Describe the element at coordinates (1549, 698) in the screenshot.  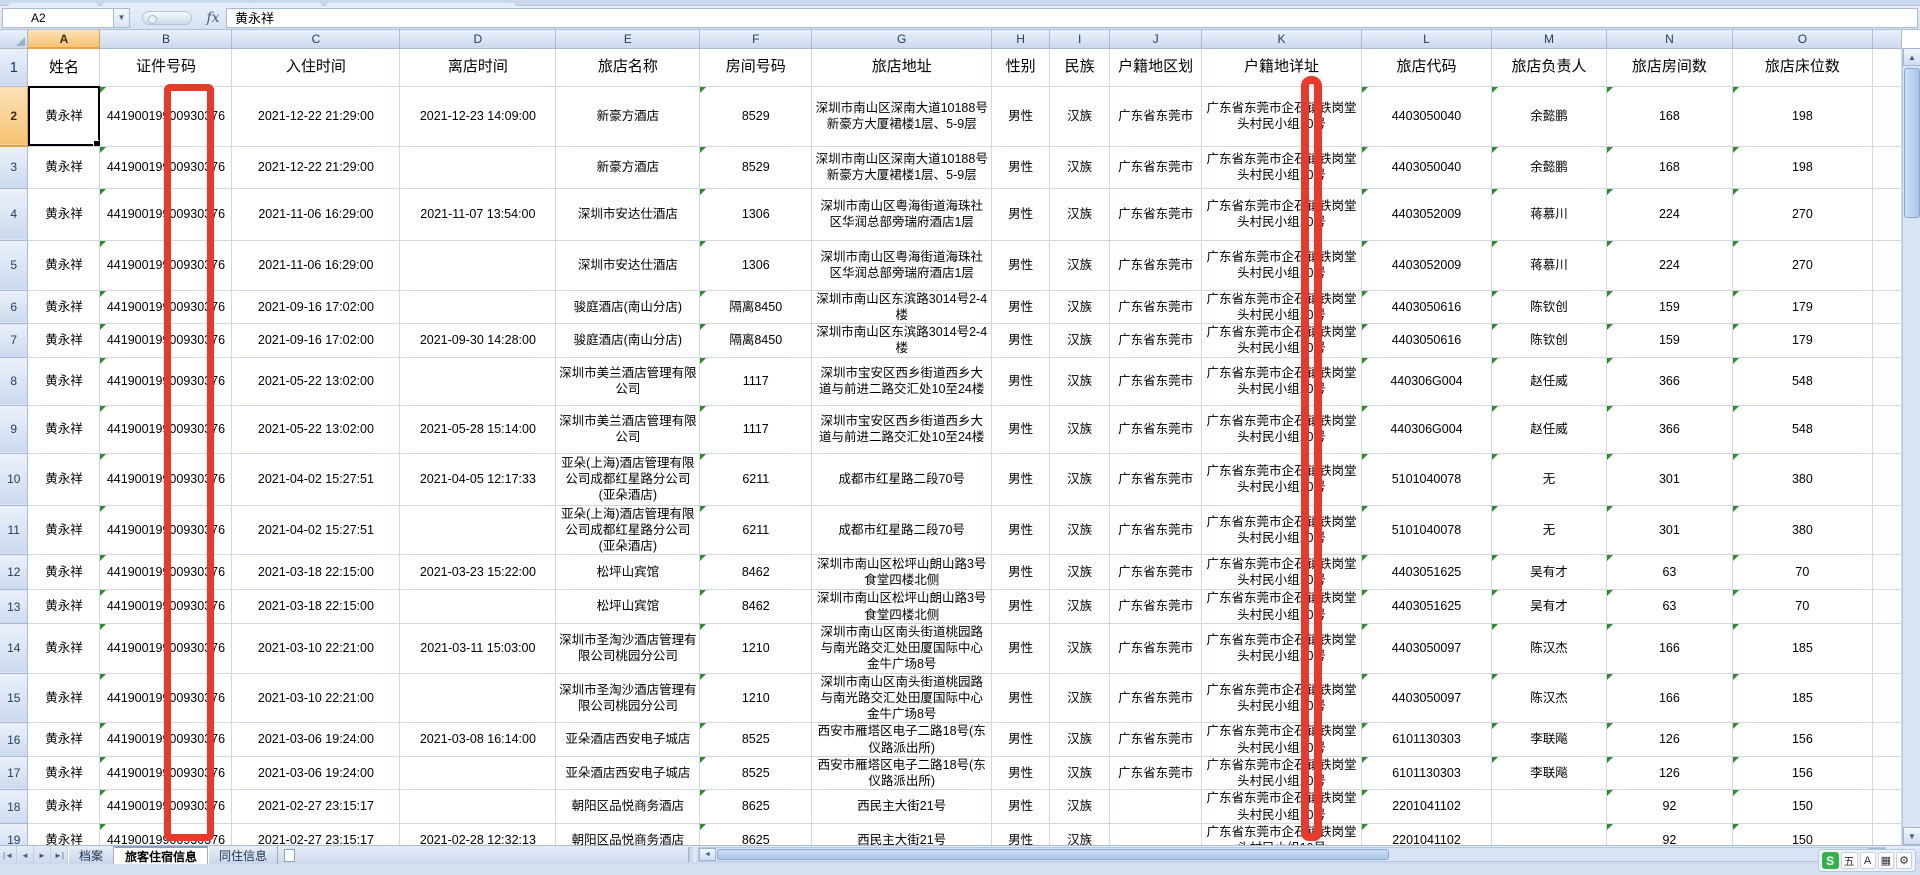
I see `cell-M15: 陈汉杰` at that location.